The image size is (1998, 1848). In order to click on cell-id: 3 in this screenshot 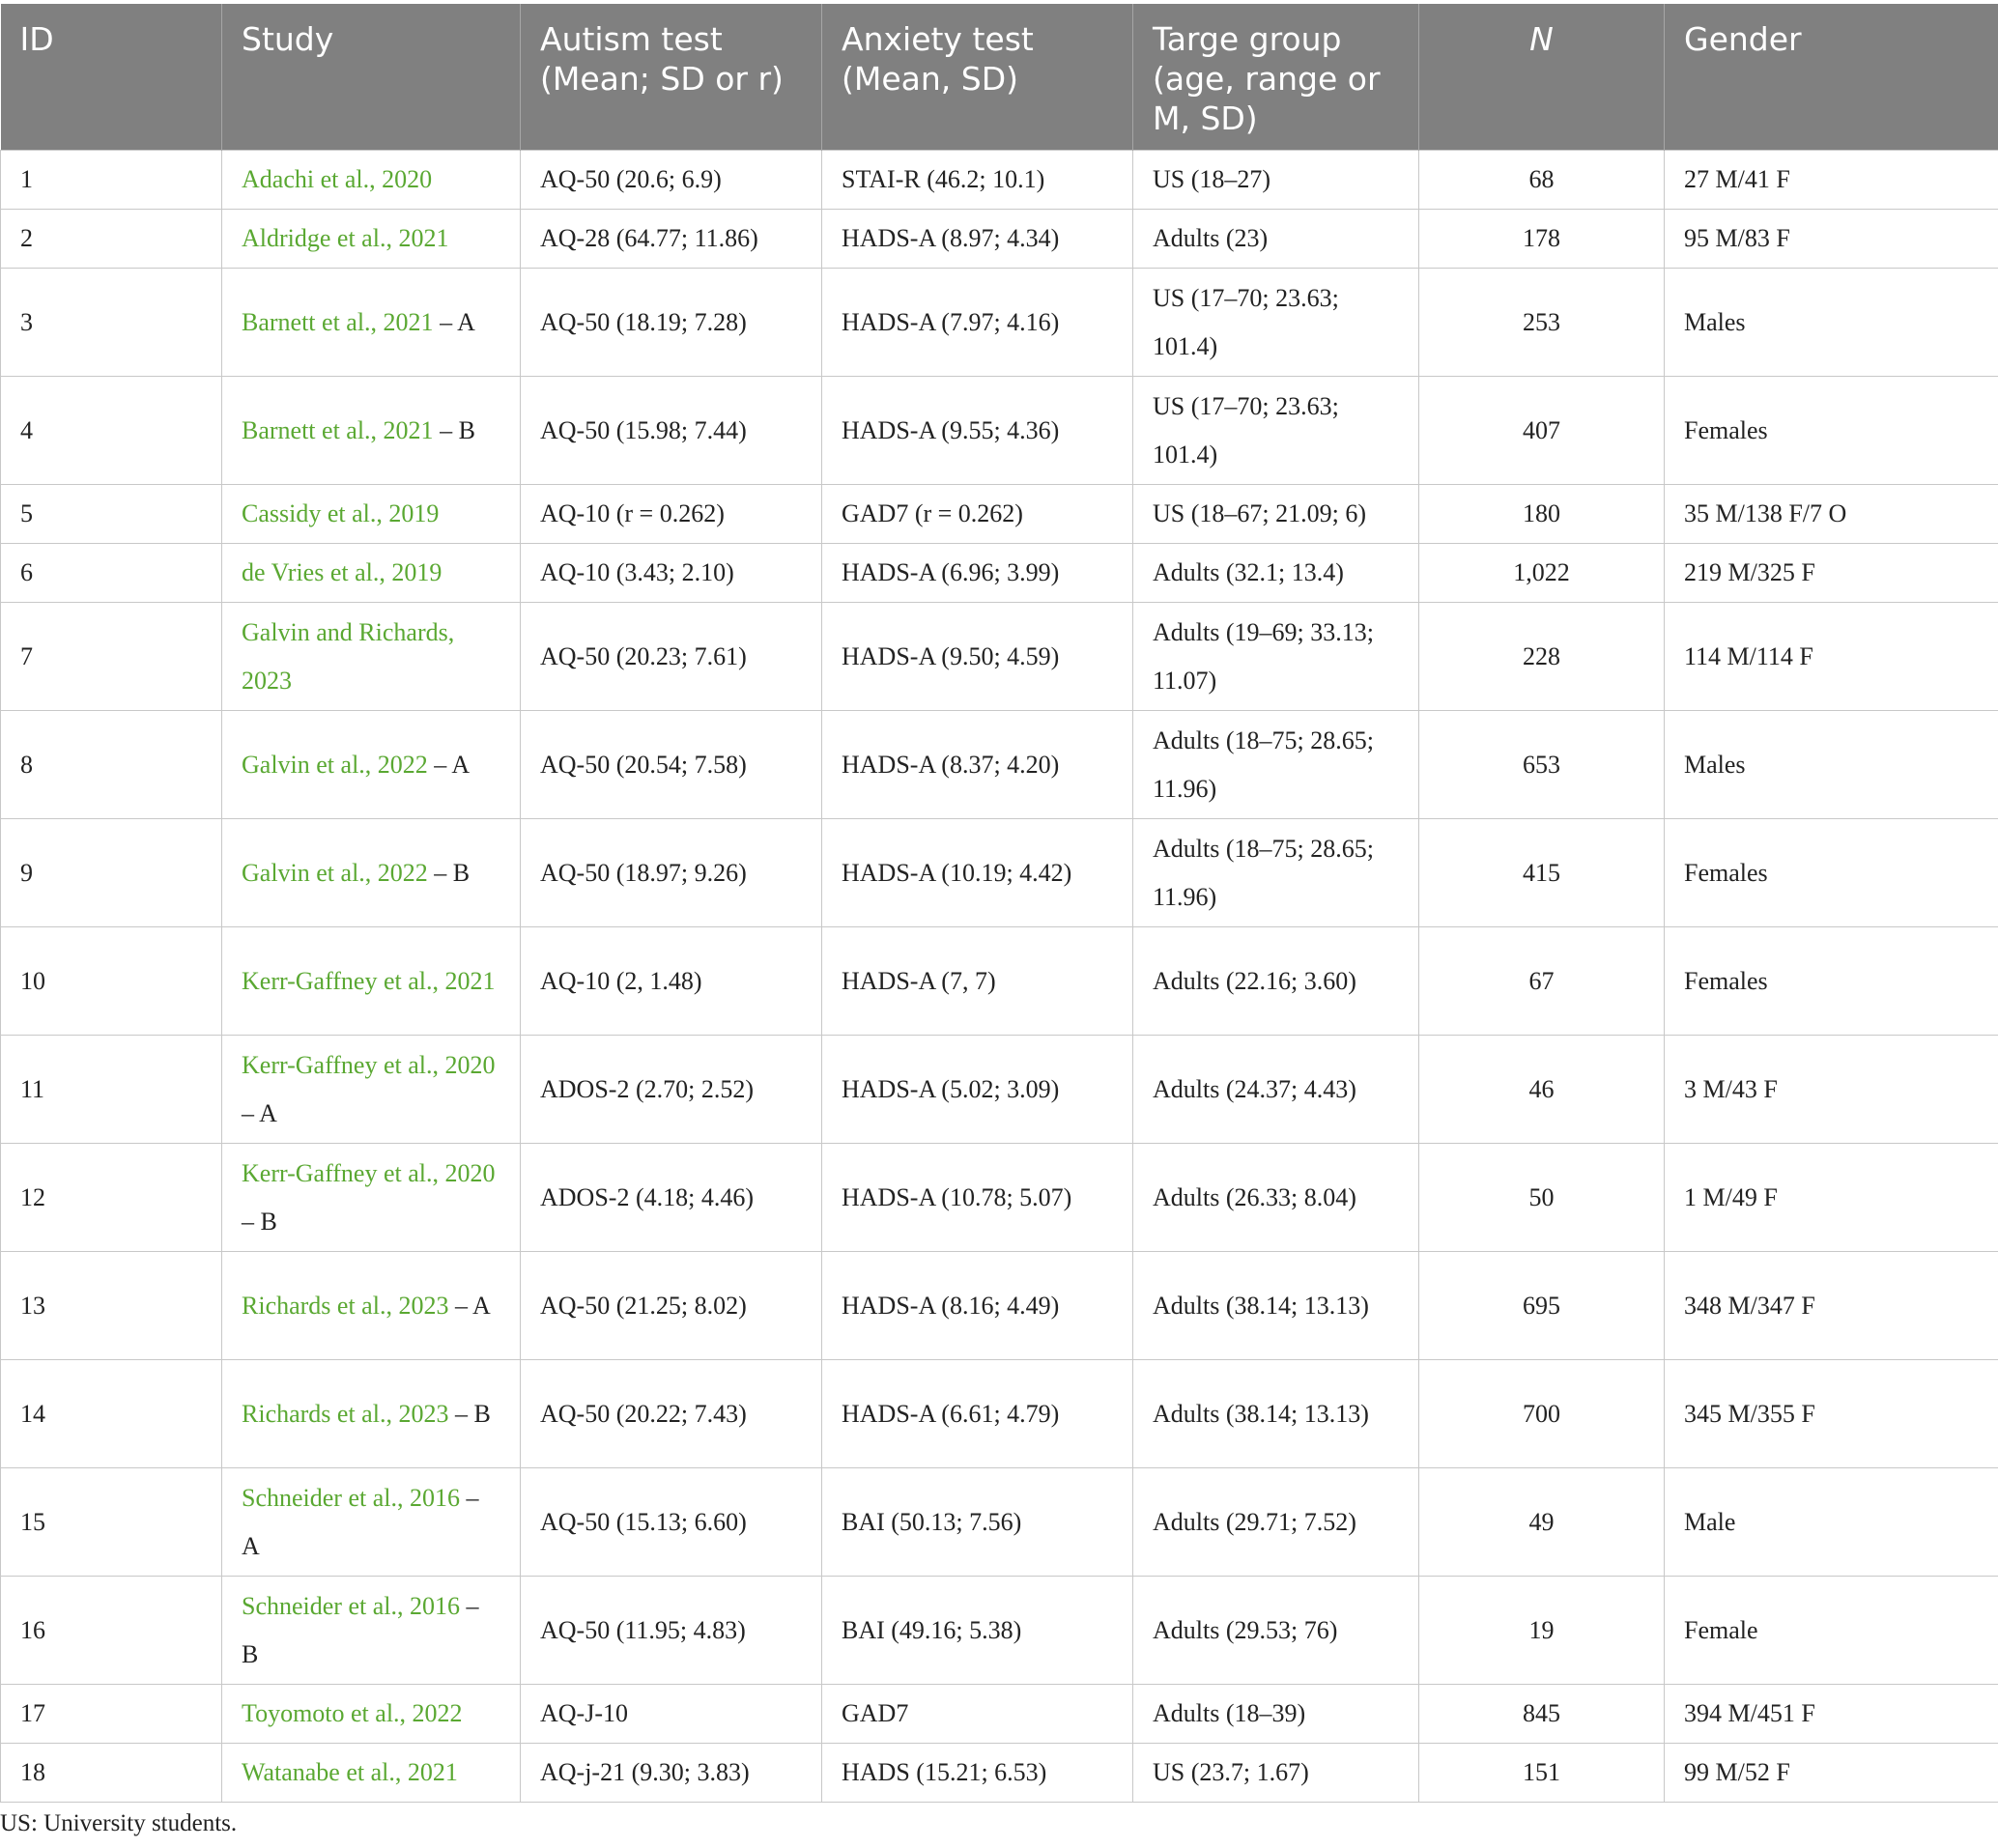, I will do `click(111, 322)`.